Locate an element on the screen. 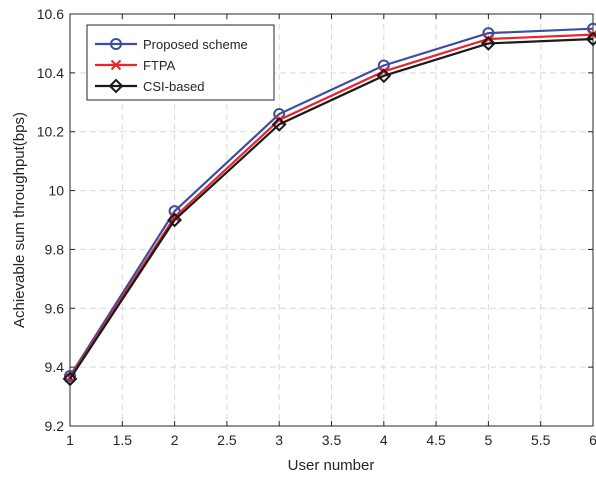  x-tick-label: 4 is located at coordinates (384, 440).